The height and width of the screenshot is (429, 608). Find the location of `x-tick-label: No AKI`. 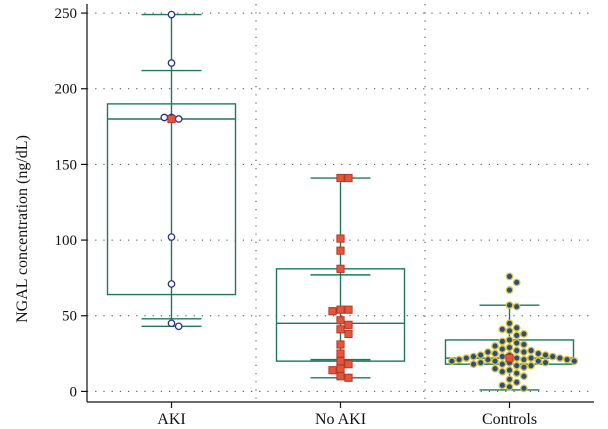

x-tick-label: No AKI is located at coordinates (340, 419).